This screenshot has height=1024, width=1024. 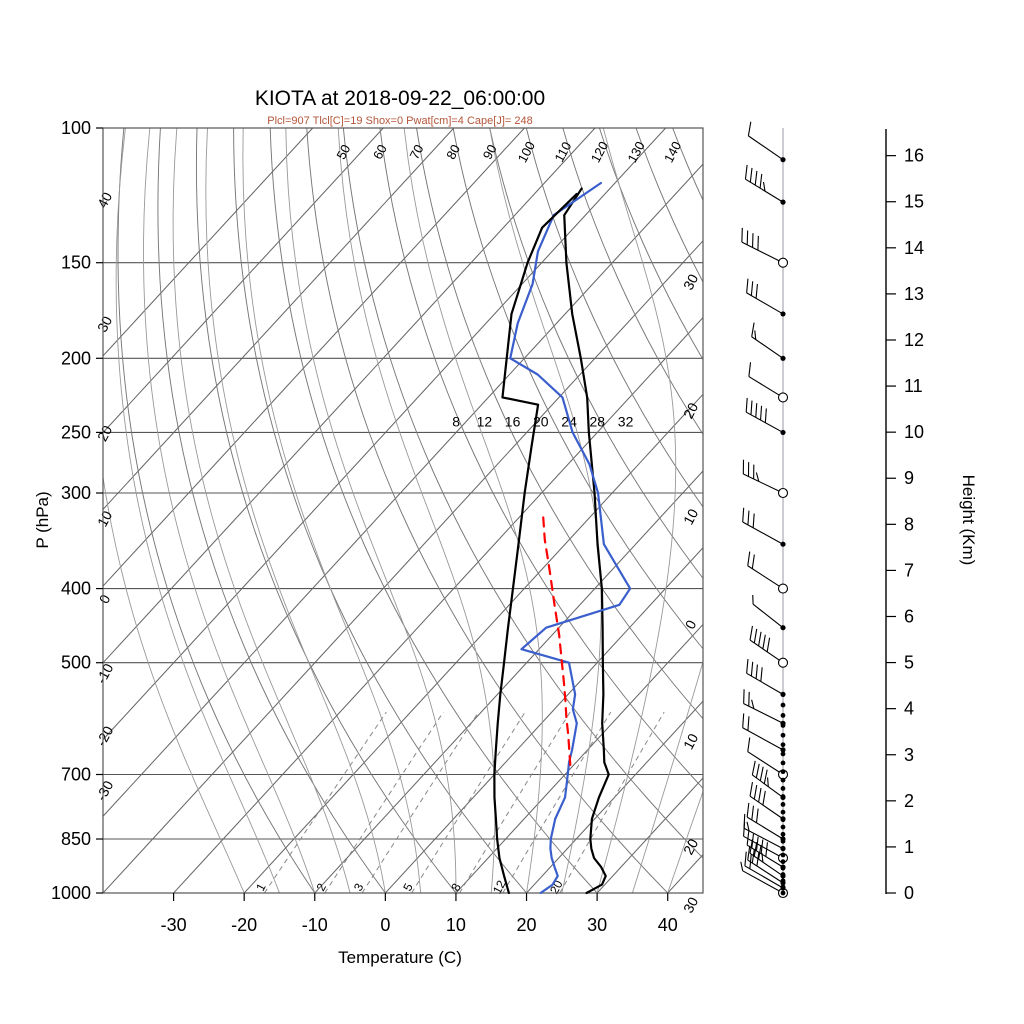 I want to click on height-tick-label: 9, so click(x=909, y=478).